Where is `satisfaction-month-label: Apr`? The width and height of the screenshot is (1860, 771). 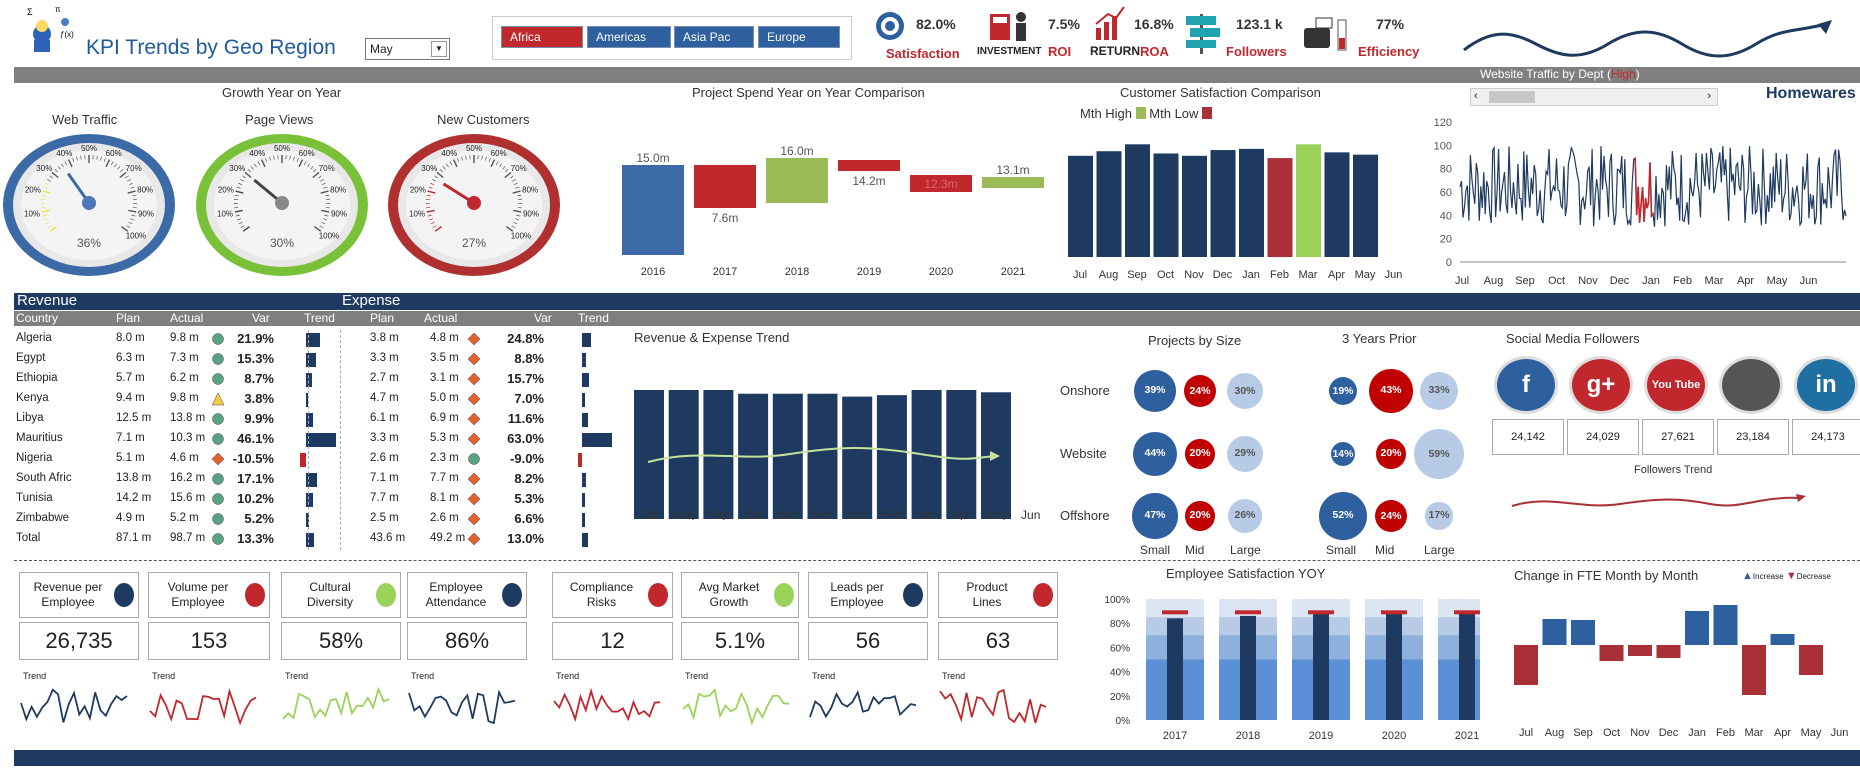
satisfaction-month-label: Apr is located at coordinates (1336, 275).